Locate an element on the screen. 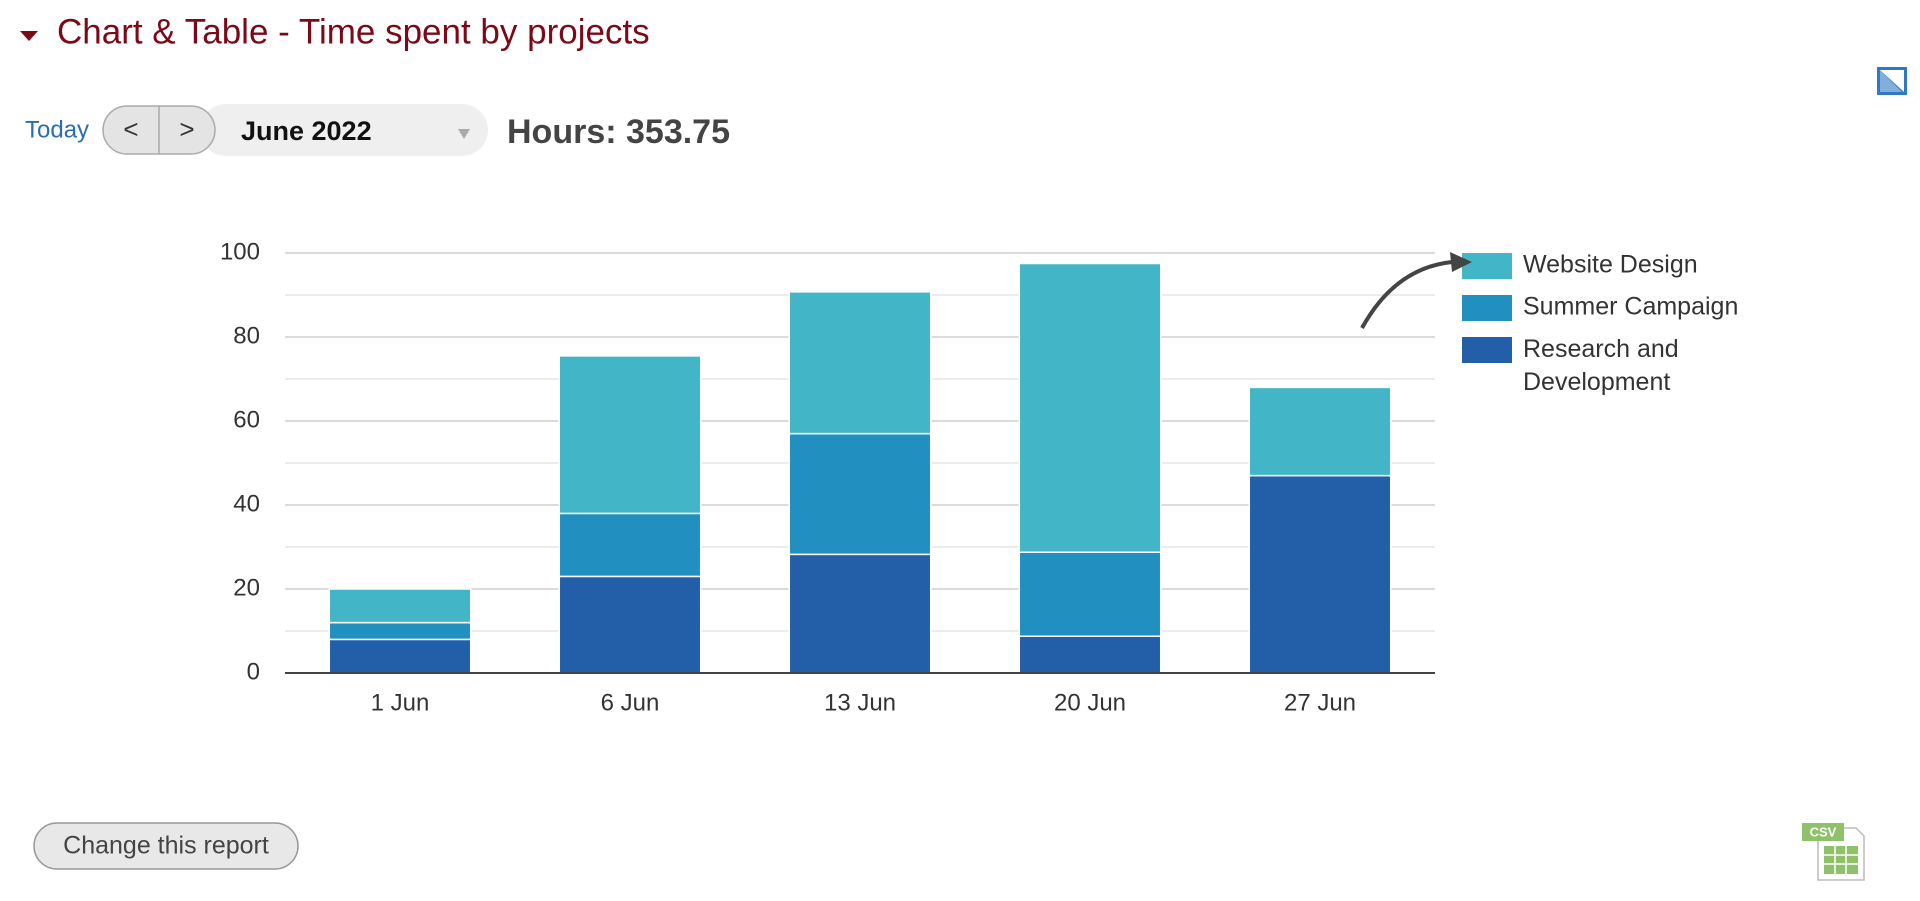 This screenshot has width=1920, height=901. x-tick-label: 27 Jun is located at coordinates (1320, 702).